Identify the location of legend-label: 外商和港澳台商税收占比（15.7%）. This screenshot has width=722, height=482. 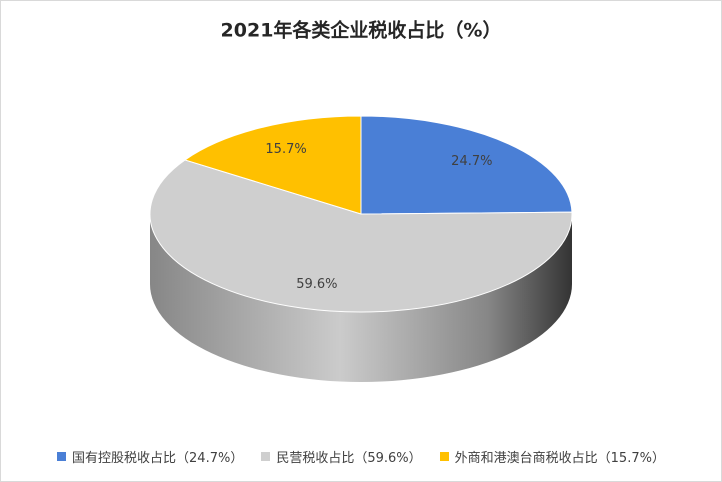
(559, 458).